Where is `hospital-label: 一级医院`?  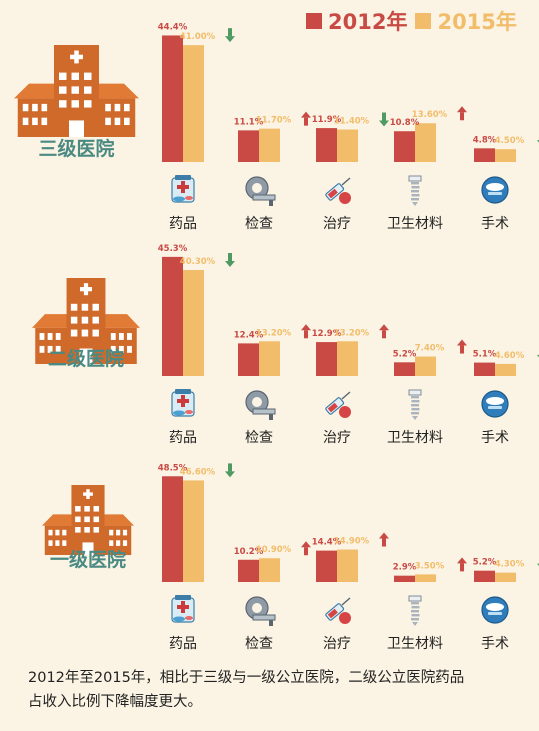
hospital-label: 一级医院 is located at coordinates (88, 559).